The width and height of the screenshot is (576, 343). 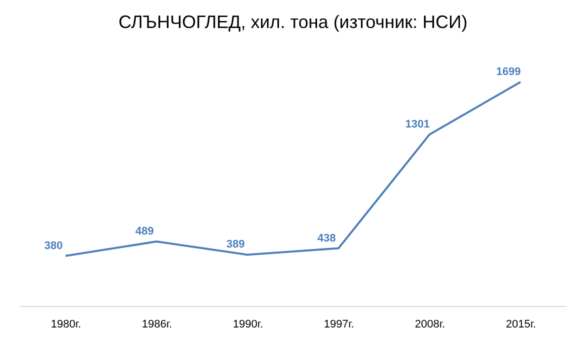 I want to click on x-tick-label: 1990г., so click(x=248, y=324).